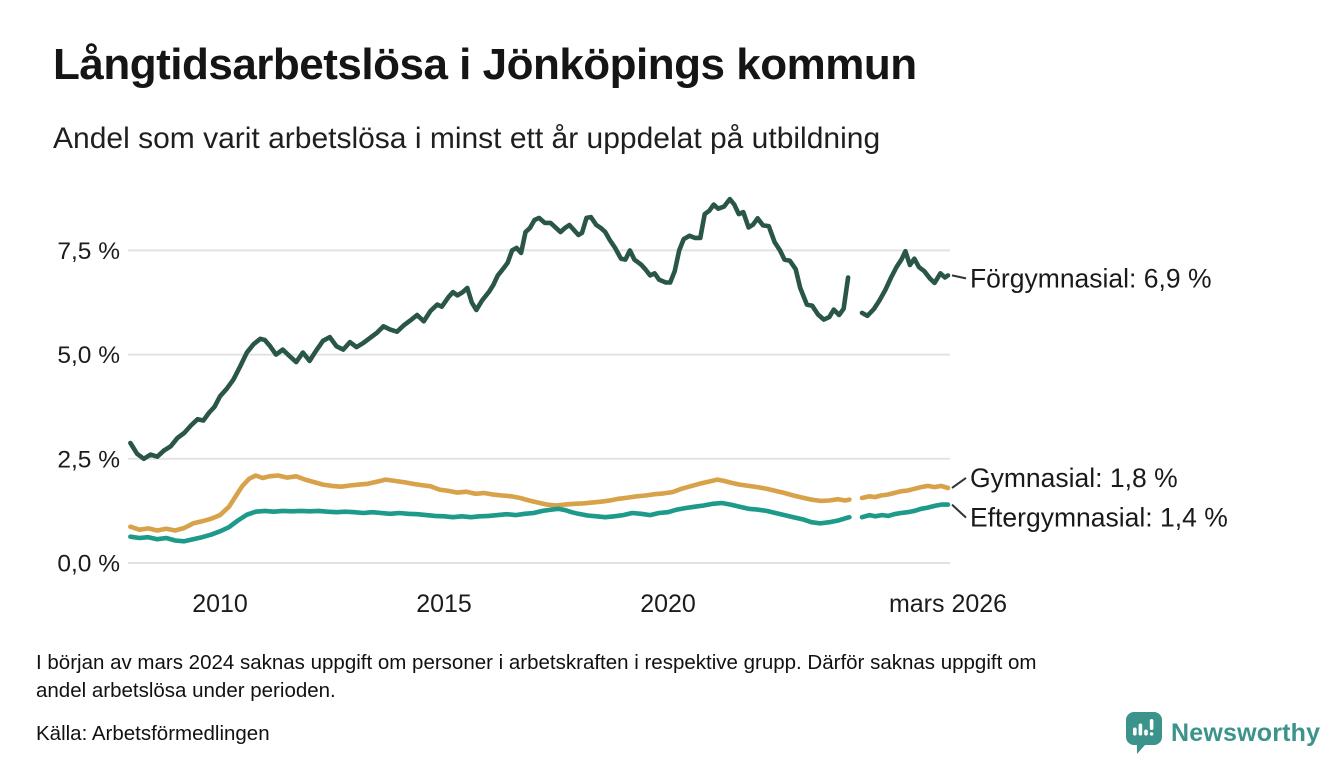  Describe the element at coordinates (1074, 478) in the screenshot. I see `series-end-label: Gymnasial: 1,8 %` at that location.